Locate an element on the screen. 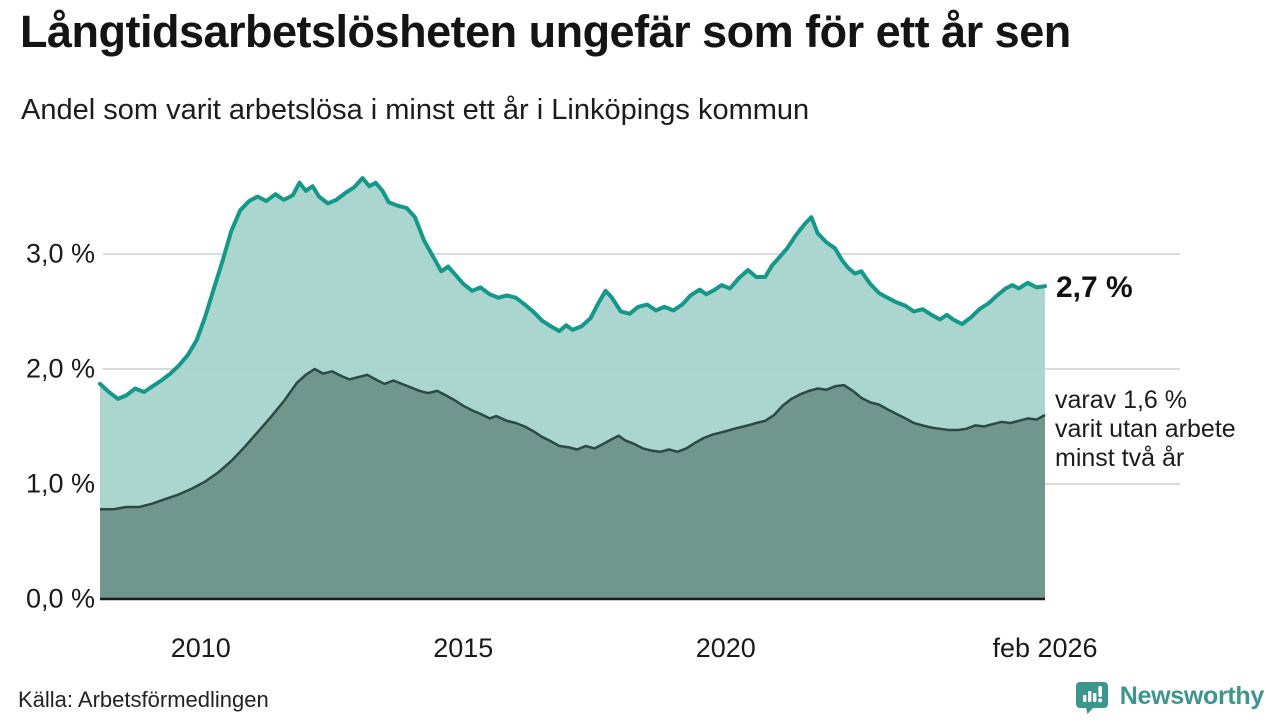 The width and height of the screenshot is (1280, 720). brand-logo: Newsworthy is located at coordinates (1169, 696).